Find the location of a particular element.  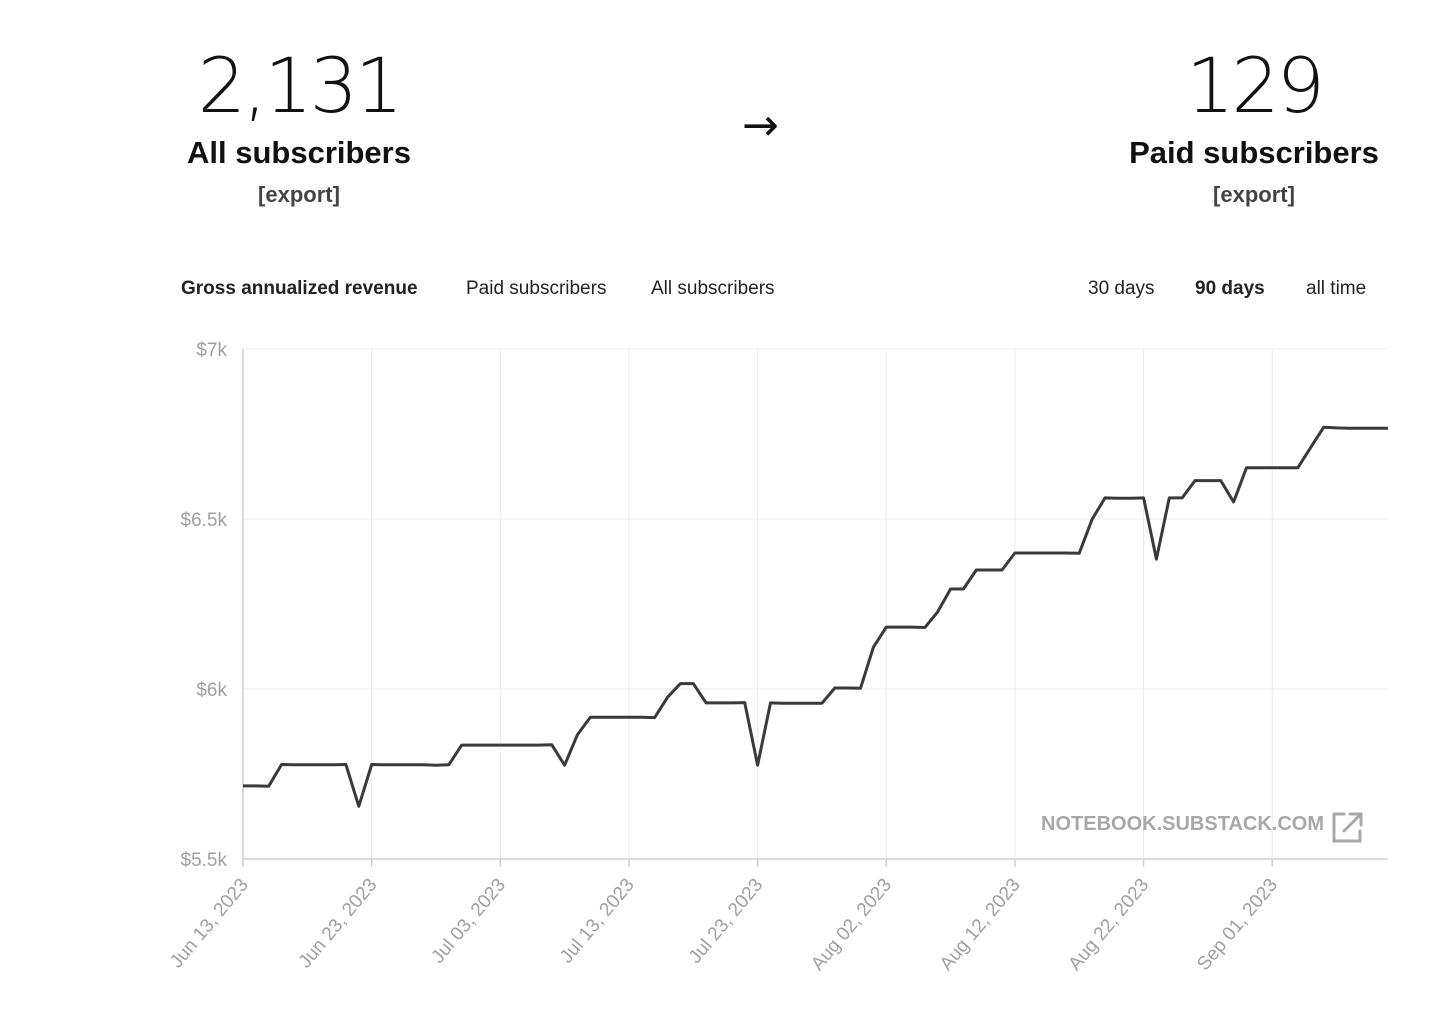

paid-subscribers-stat: 129 Paid subscribers [export] is located at coordinates (1254, 125).